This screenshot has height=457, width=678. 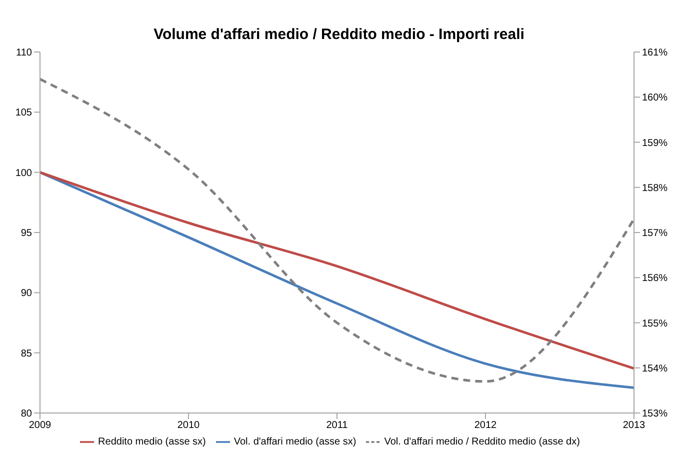 What do you see at coordinates (655, 414) in the screenshot?
I see `y2-tick-label: 153%` at bounding box center [655, 414].